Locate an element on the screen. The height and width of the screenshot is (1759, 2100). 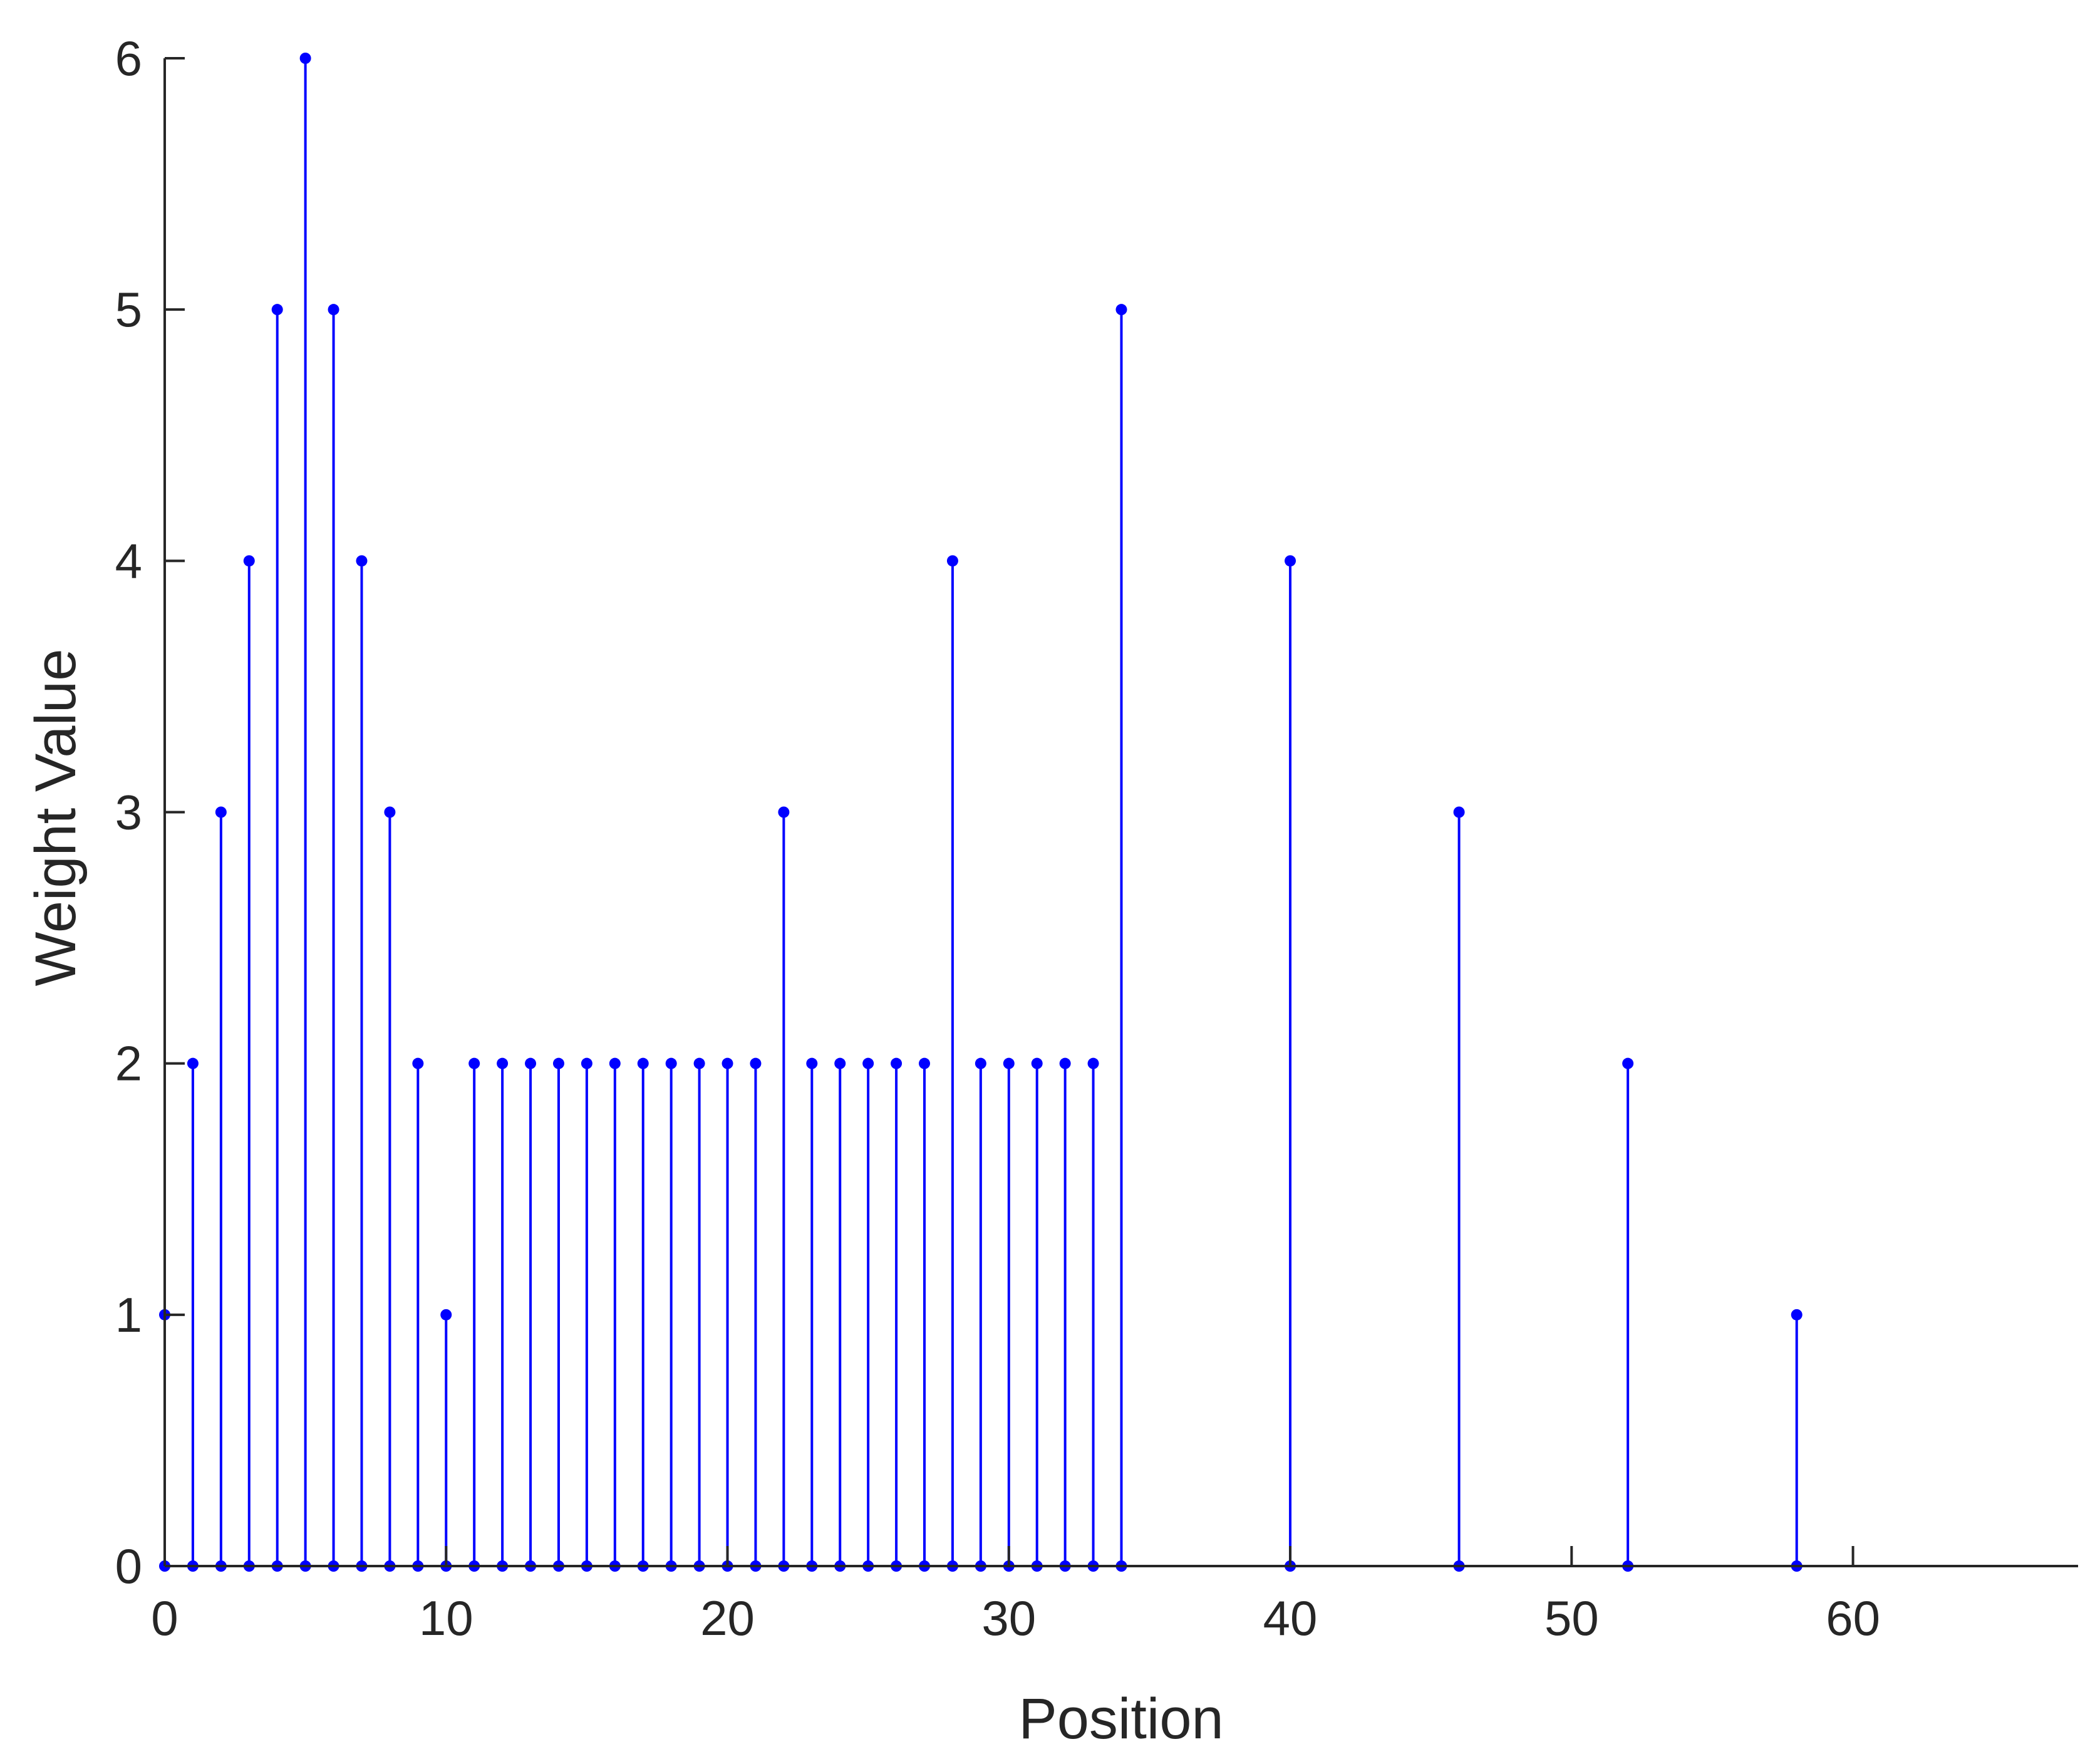
y-tick-label: 1 is located at coordinates (128, 1314).